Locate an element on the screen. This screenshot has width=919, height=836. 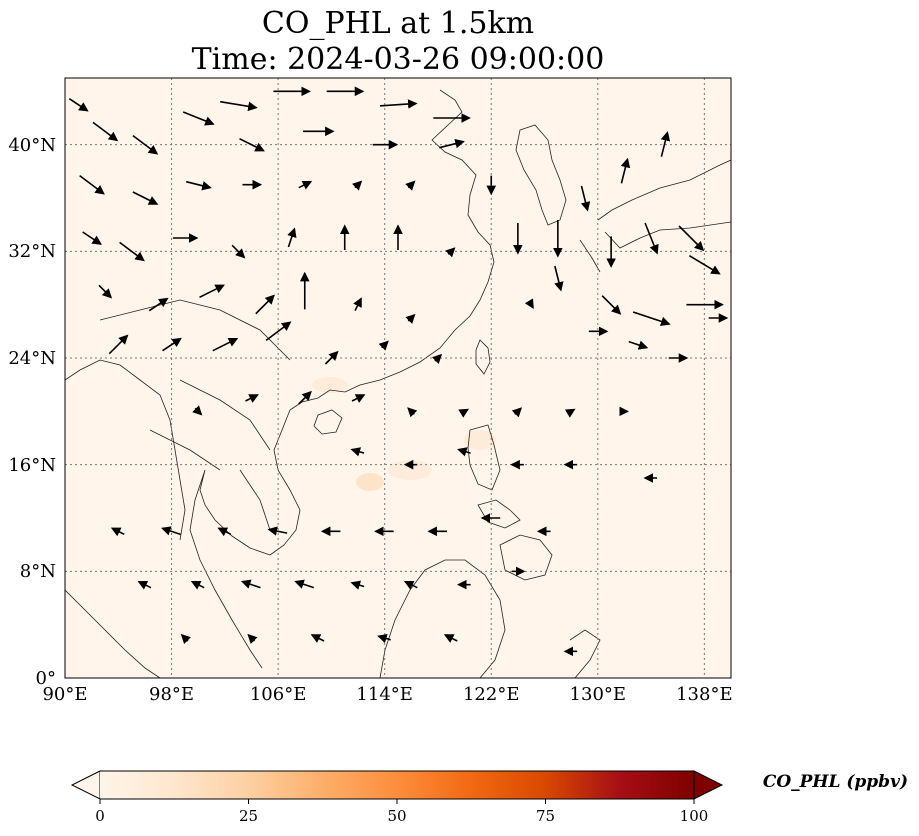
colorbar-tick-label: 50 is located at coordinates (396, 816).